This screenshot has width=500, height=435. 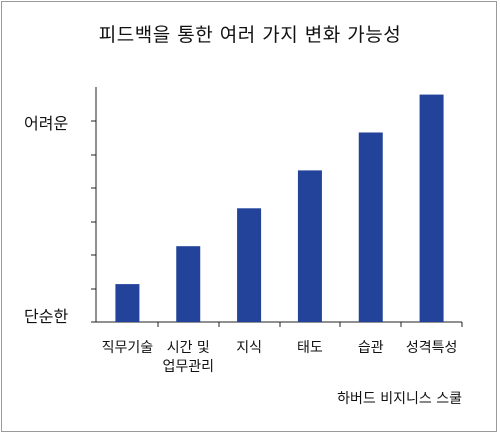 I want to click on x-tick-label: 태도, so click(x=310, y=348).